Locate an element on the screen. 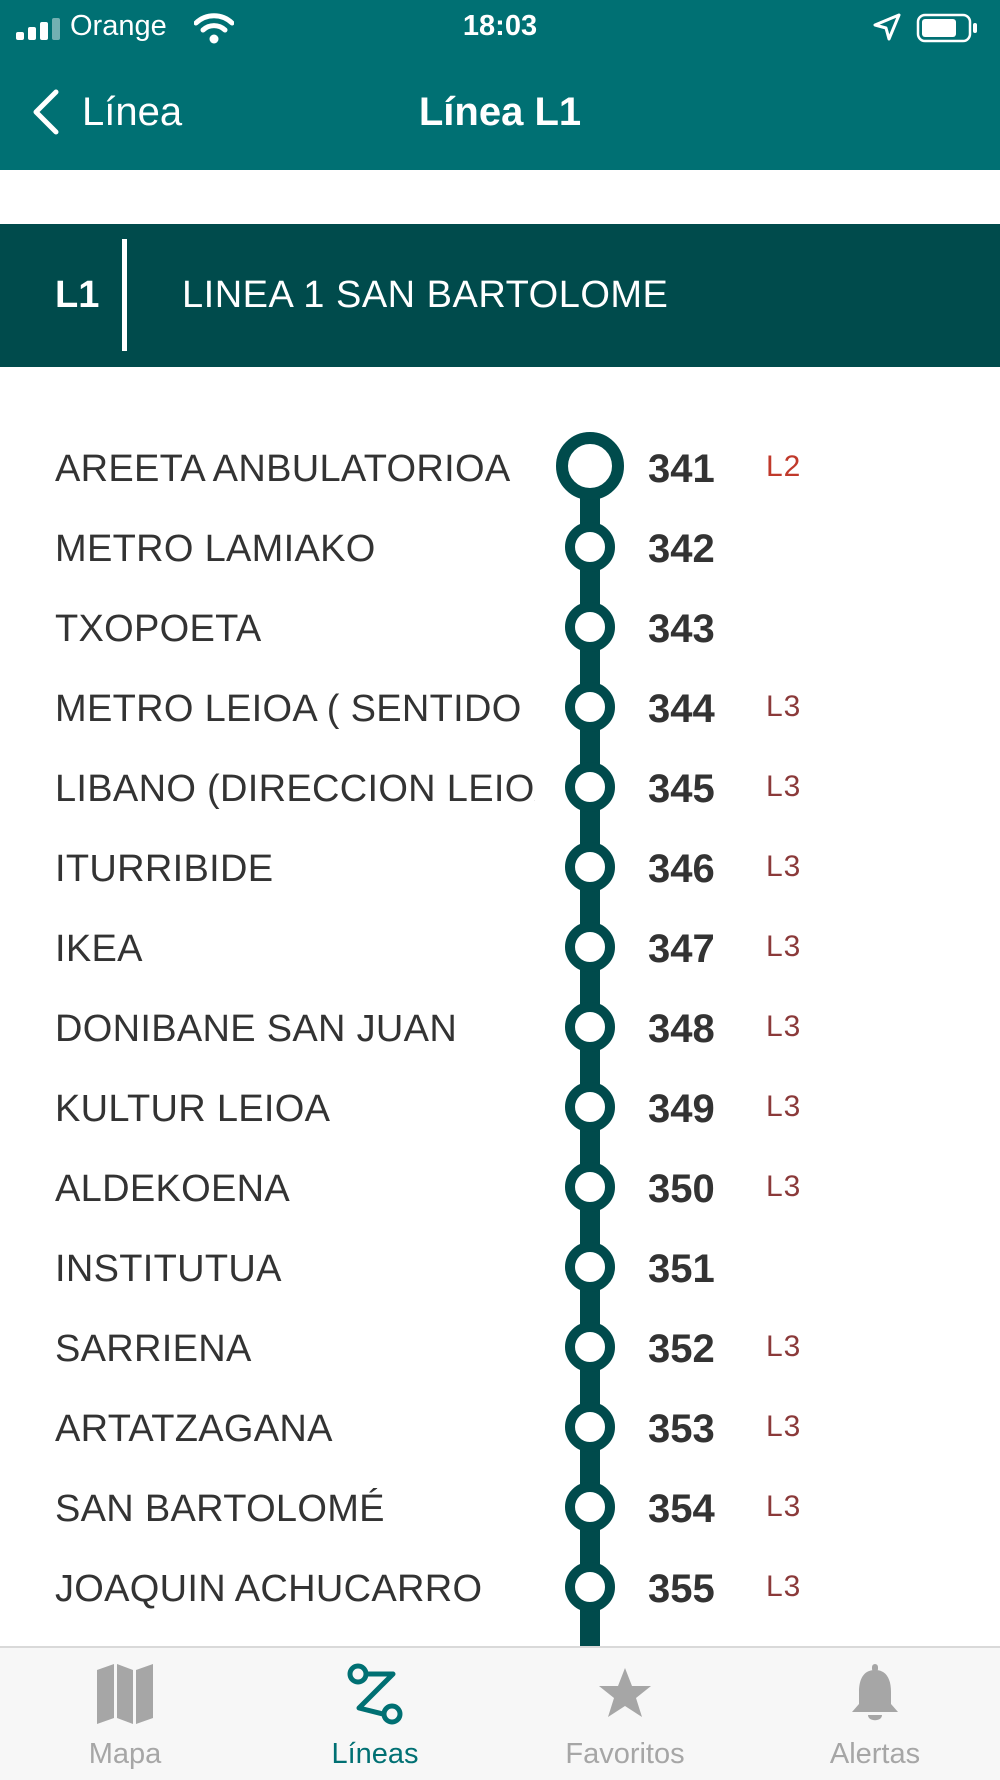 The width and height of the screenshot is (1000, 1780). stop-name: METRO LAMIAKO is located at coordinates (215, 549).